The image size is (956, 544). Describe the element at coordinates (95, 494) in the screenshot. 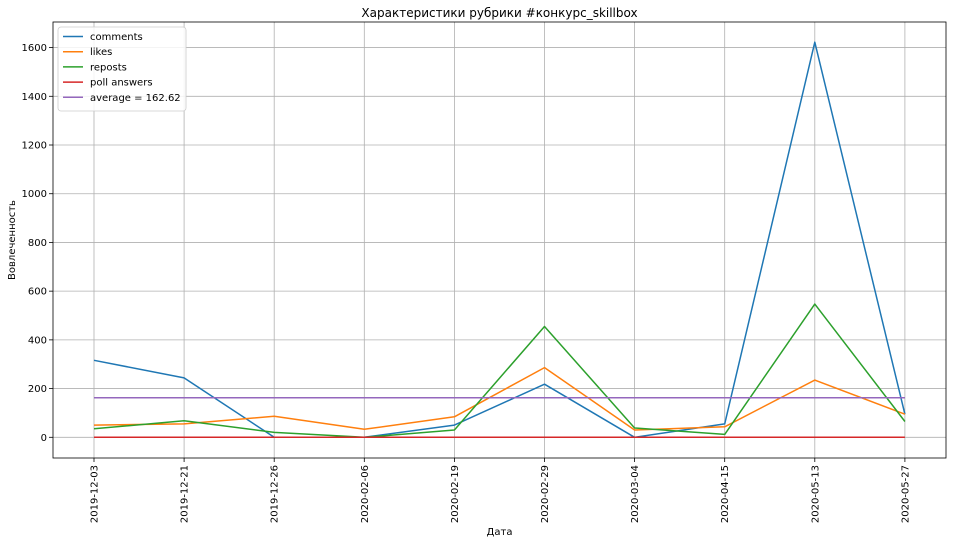

I see `x-tick-label: 2019-12-03` at that location.